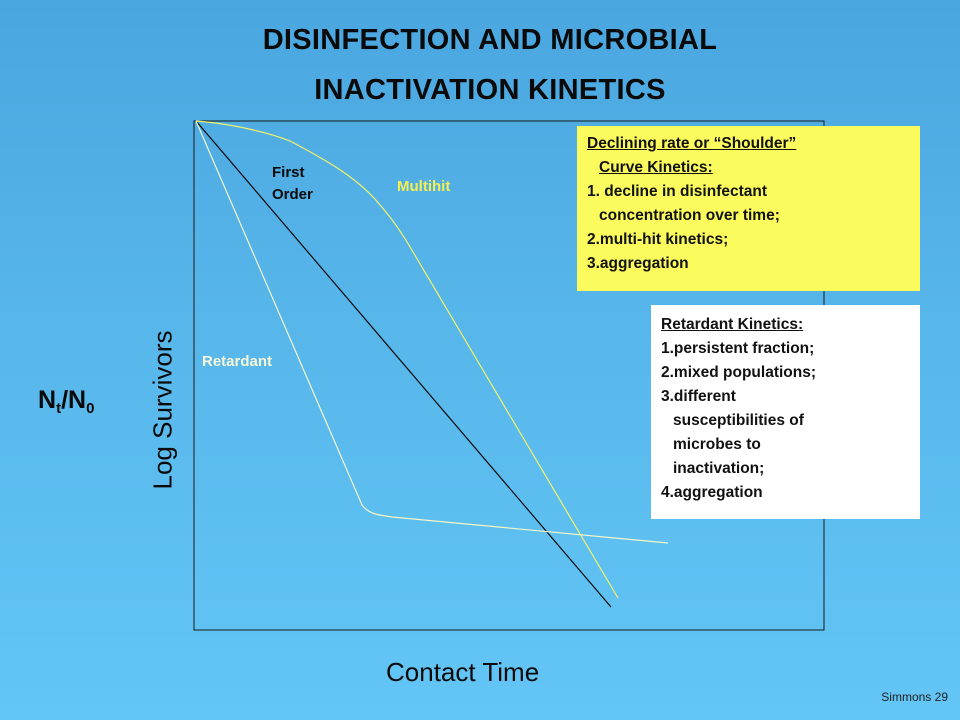  What do you see at coordinates (914, 697) in the screenshot?
I see `slide-footer: Simmons 29` at bounding box center [914, 697].